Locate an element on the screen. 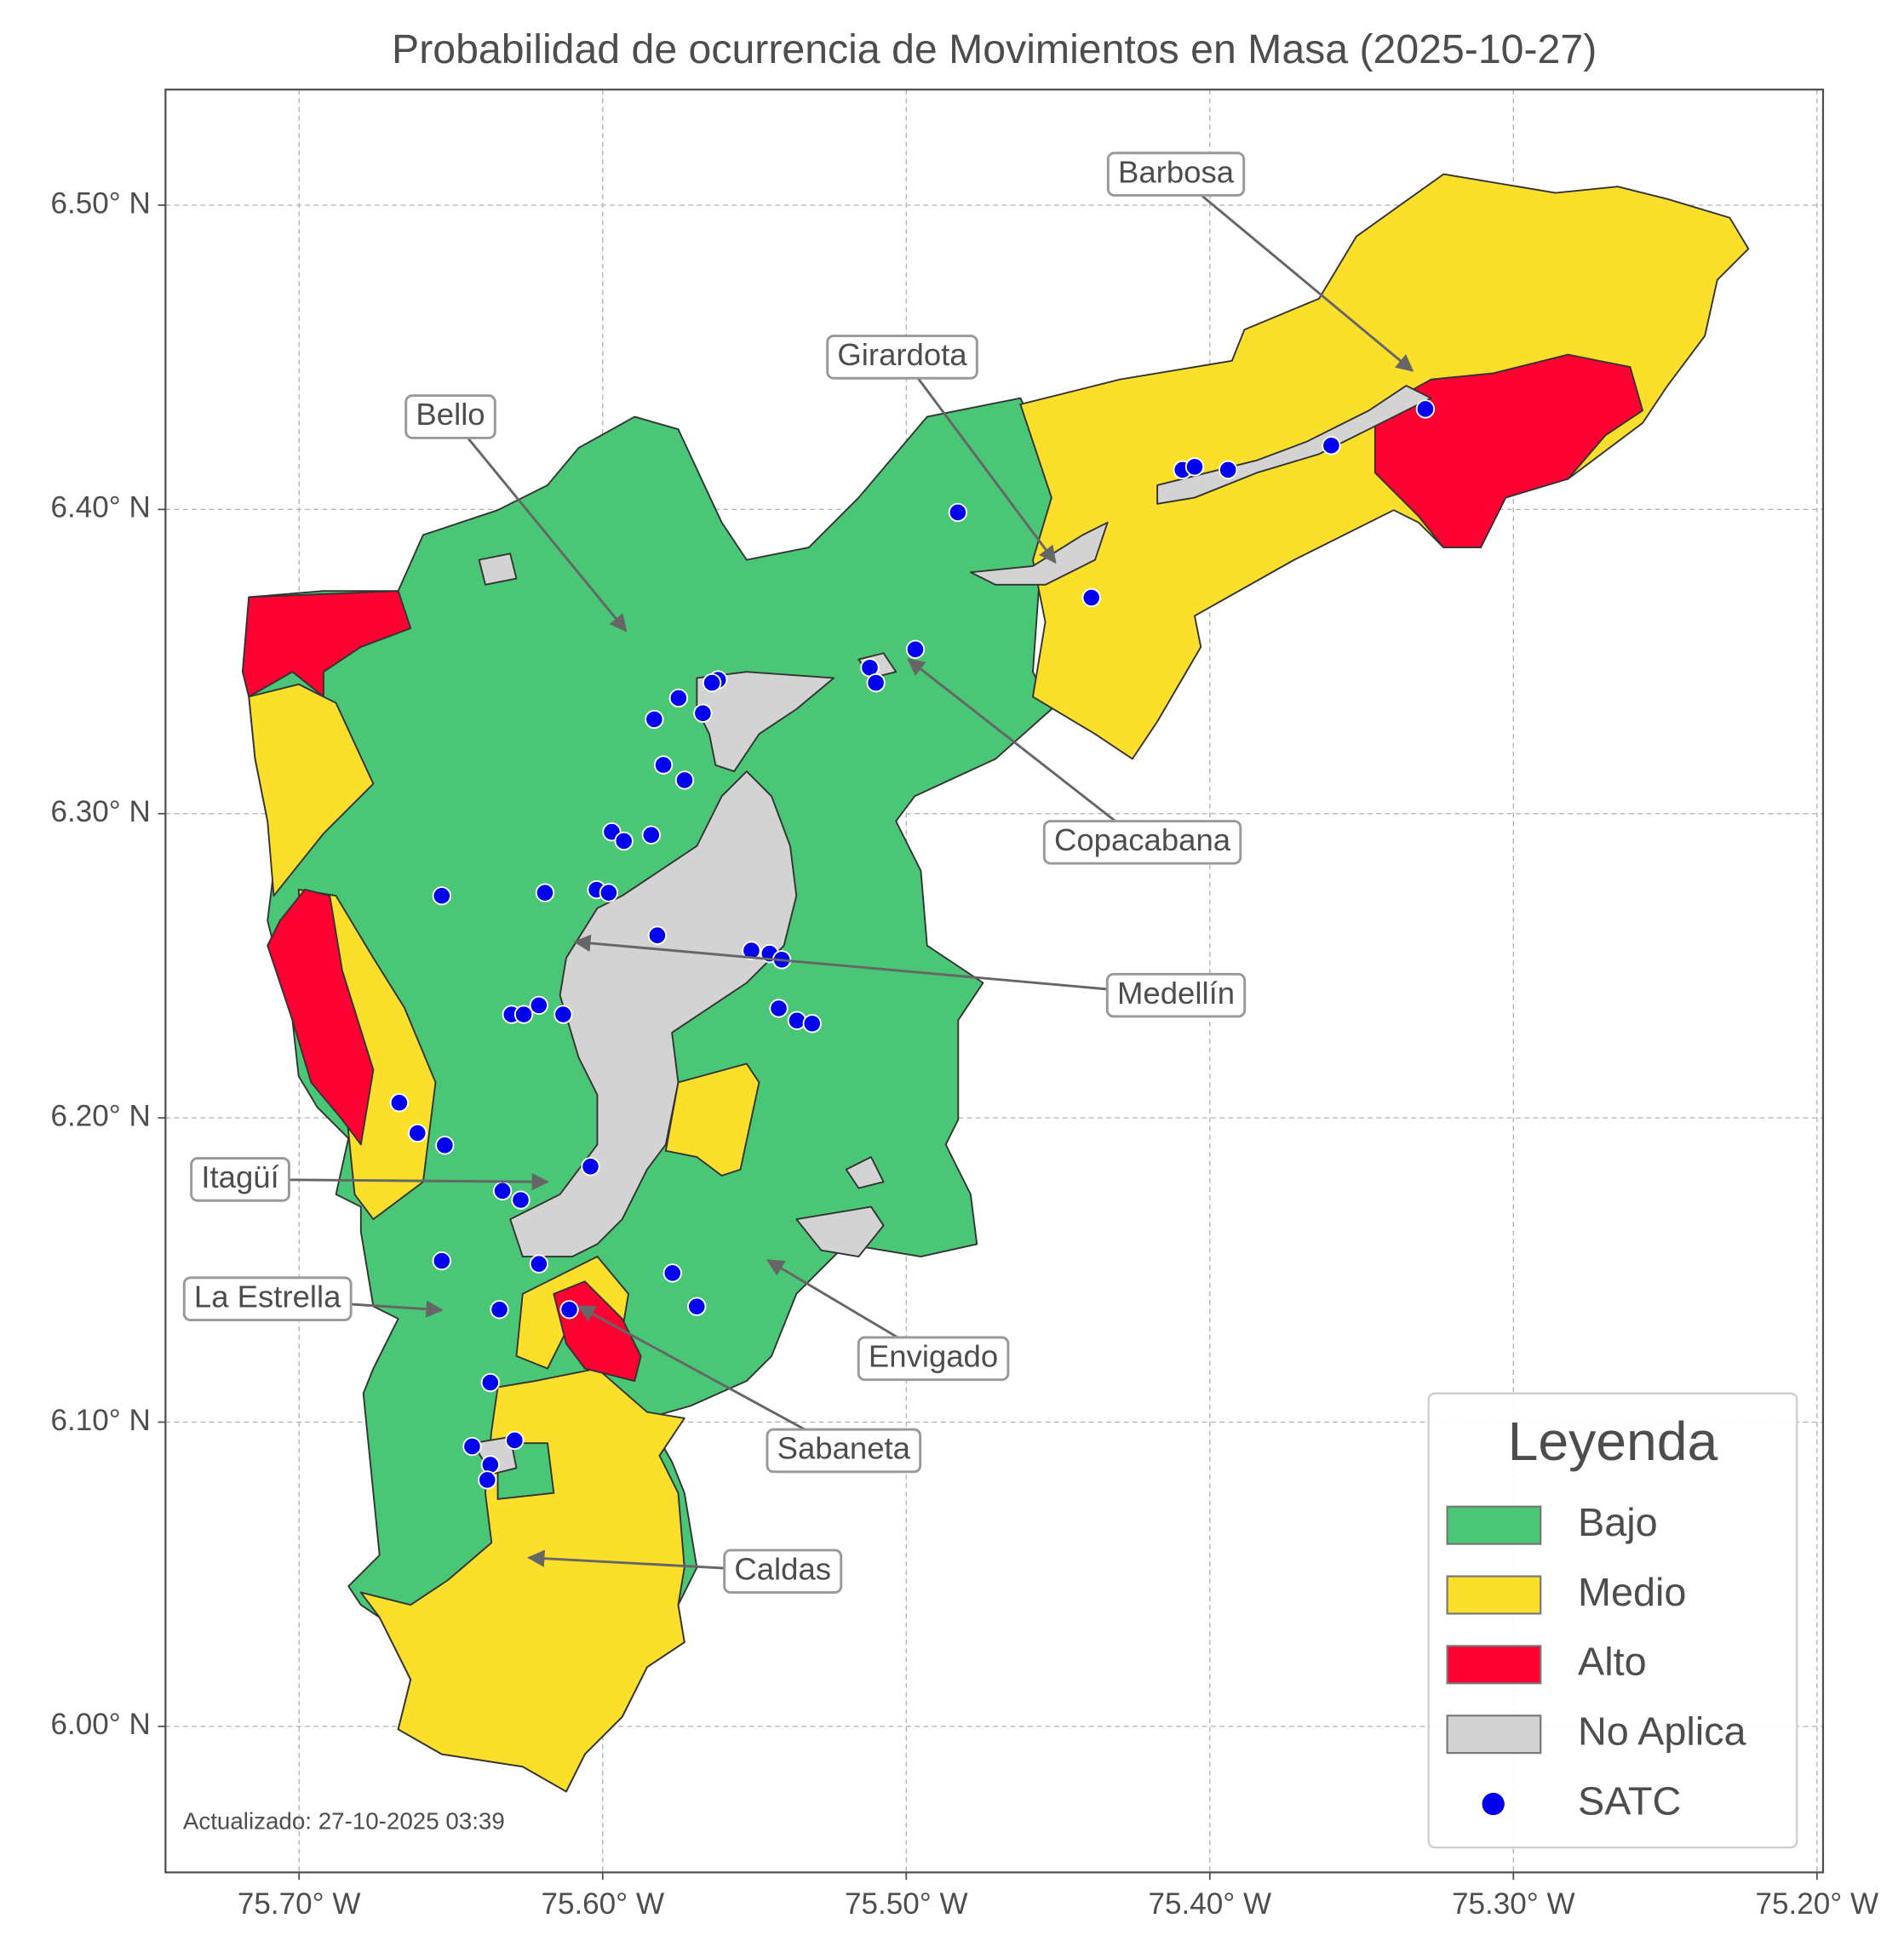 The image size is (1904, 1941). annotation-label: La Estrella is located at coordinates (267, 1296).